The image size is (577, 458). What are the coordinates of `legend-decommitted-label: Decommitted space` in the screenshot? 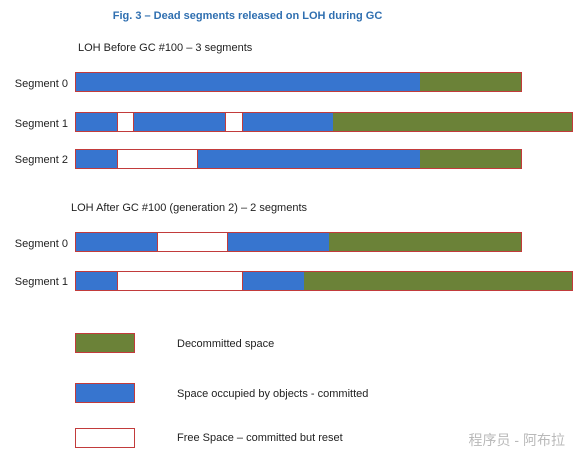 It's located at (226, 344).